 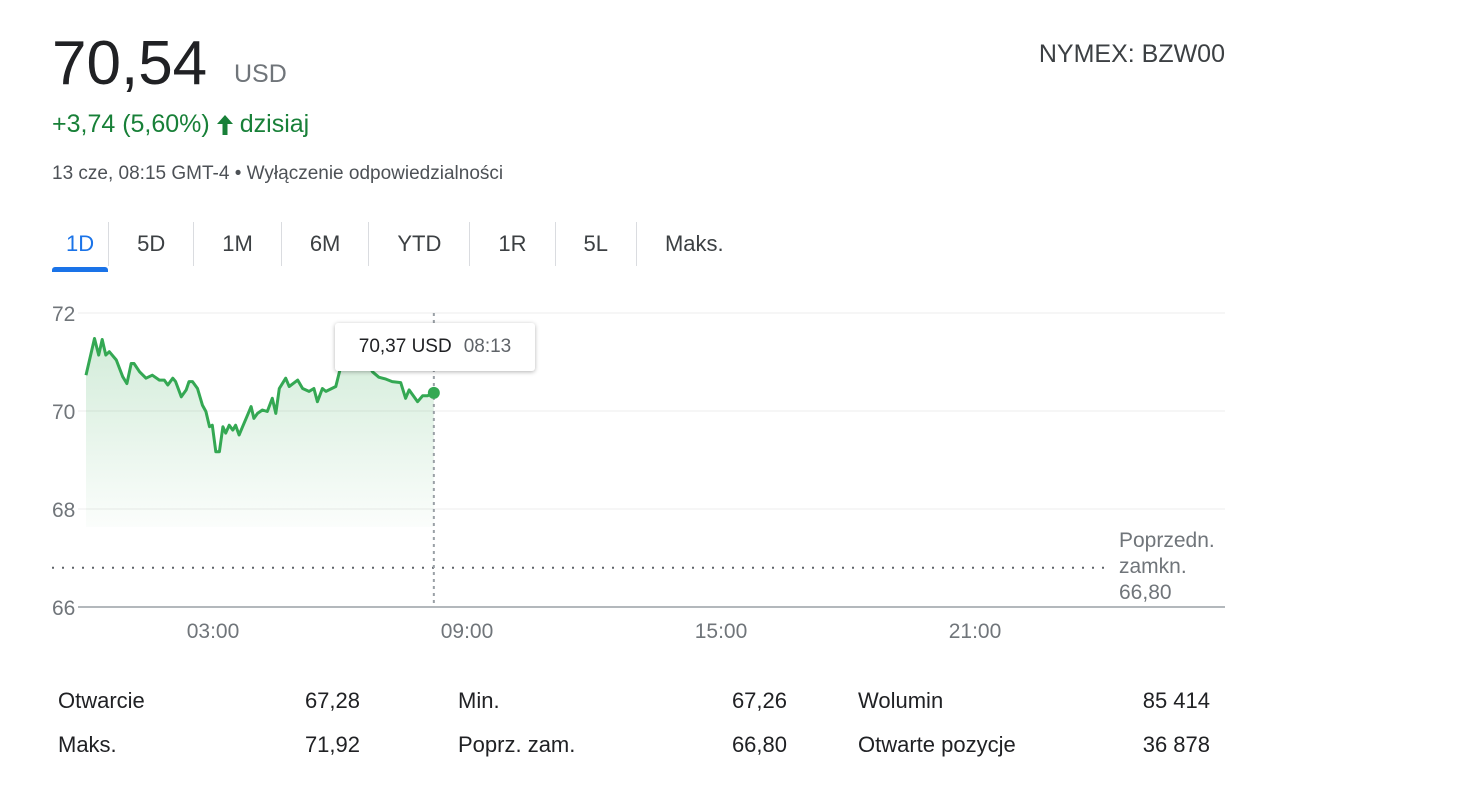 What do you see at coordinates (152, 244) in the screenshot?
I see `tab-5d: 5D` at bounding box center [152, 244].